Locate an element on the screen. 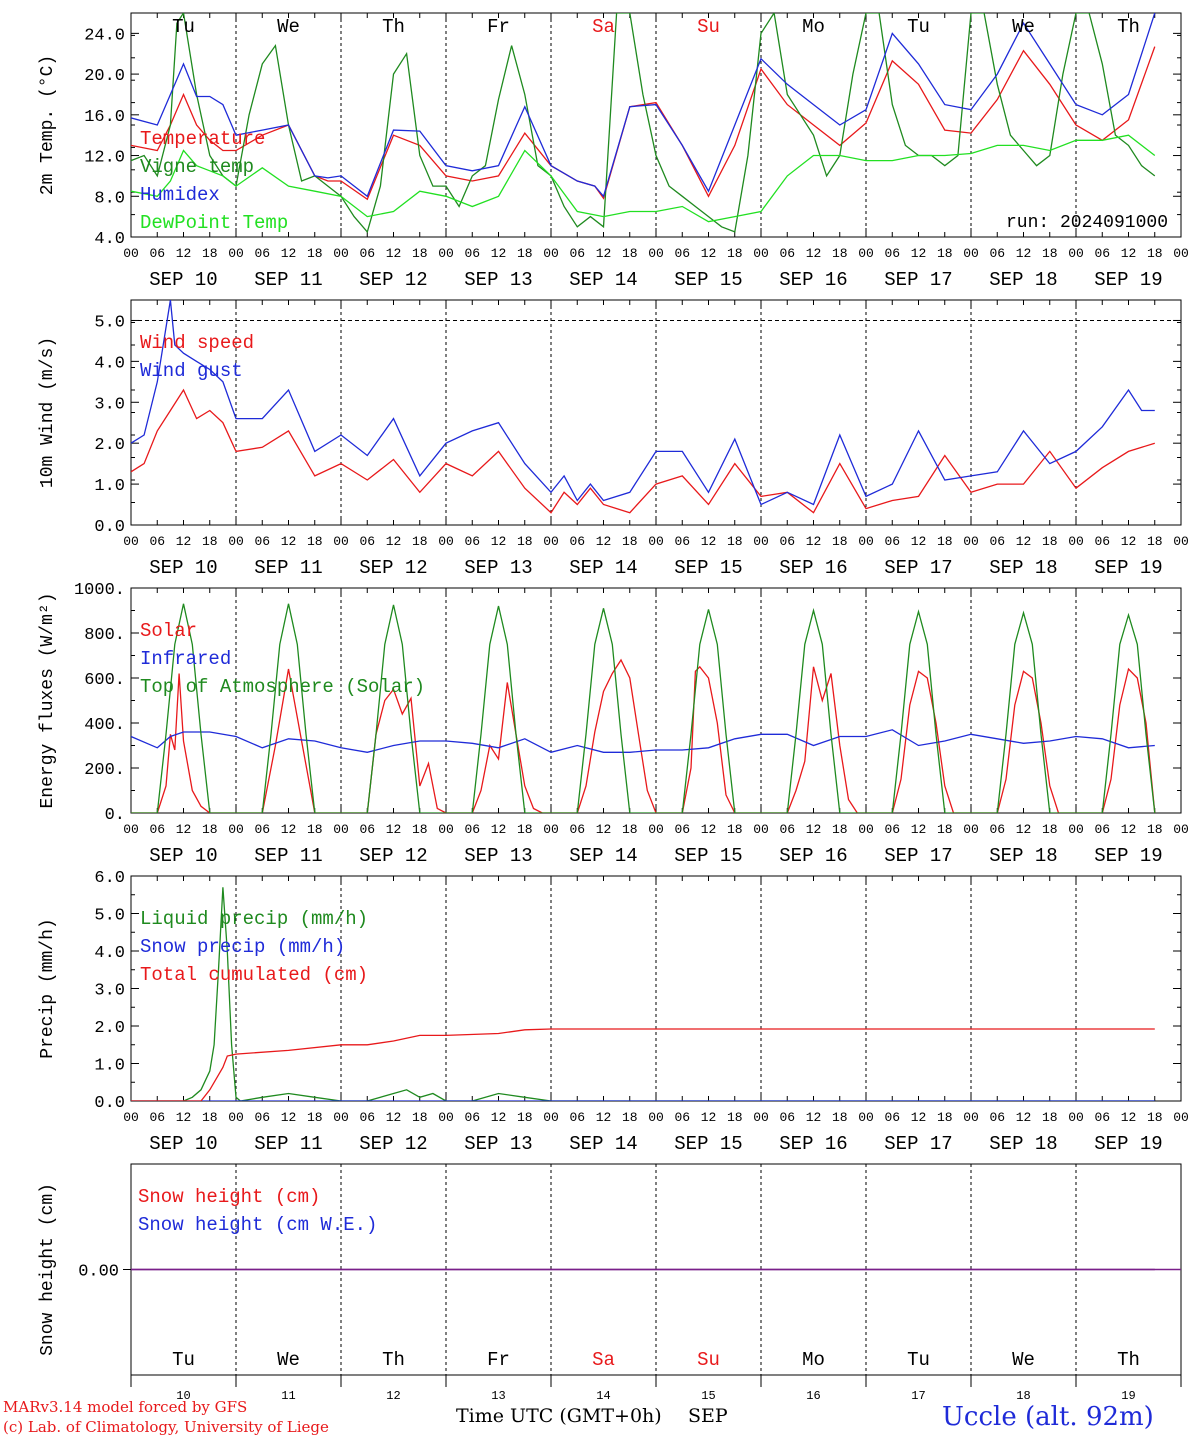 The height and width of the screenshot is (1440, 1194). y-tick-label: 400. is located at coordinates (104, 725).